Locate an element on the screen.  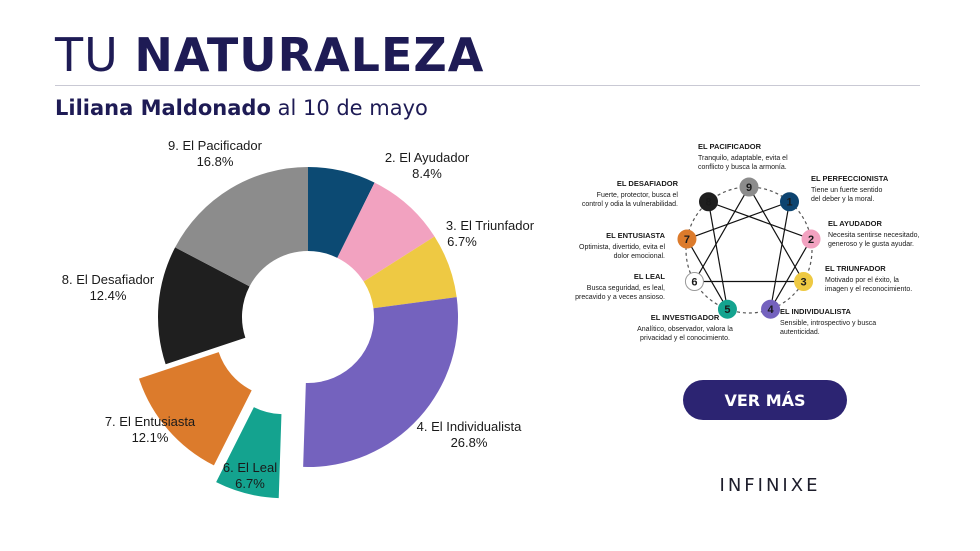
page-title: TU NATURALEZA is located at coordinates (269, 55).